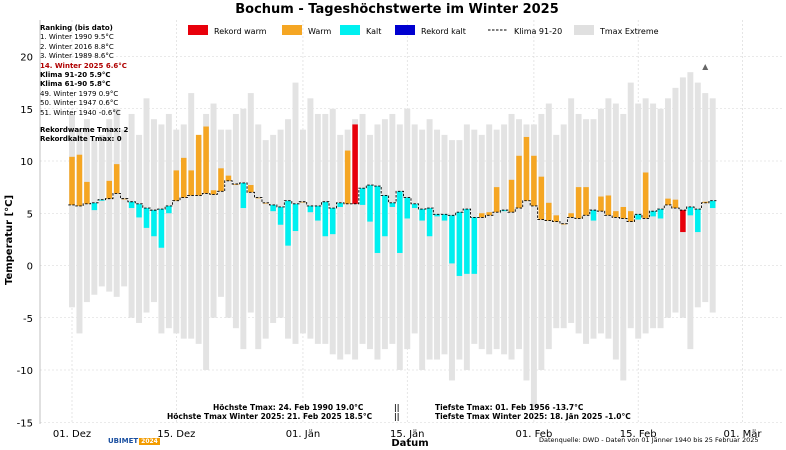 This screenshot has height=450, width=786. What do you see at coordinates (405, 30) in the screenshot?
I see `legend-swatch` at bounding box center [405, 30].